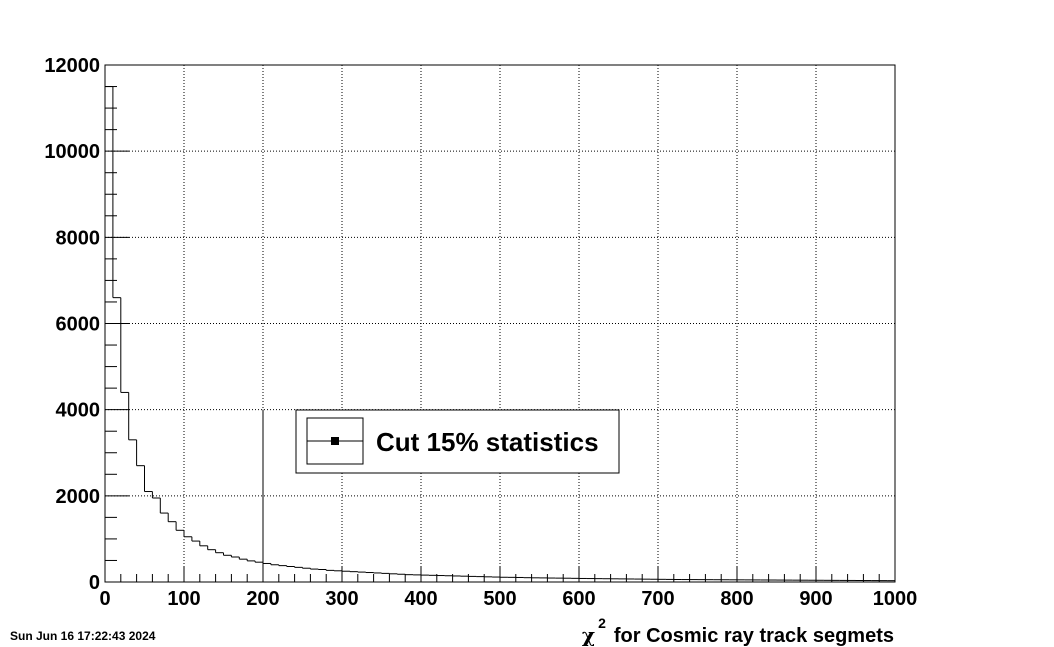 This screenshot has height=647, width=1054. I want to click on legend-box: Cut 15% statistics, so click(457, 441).